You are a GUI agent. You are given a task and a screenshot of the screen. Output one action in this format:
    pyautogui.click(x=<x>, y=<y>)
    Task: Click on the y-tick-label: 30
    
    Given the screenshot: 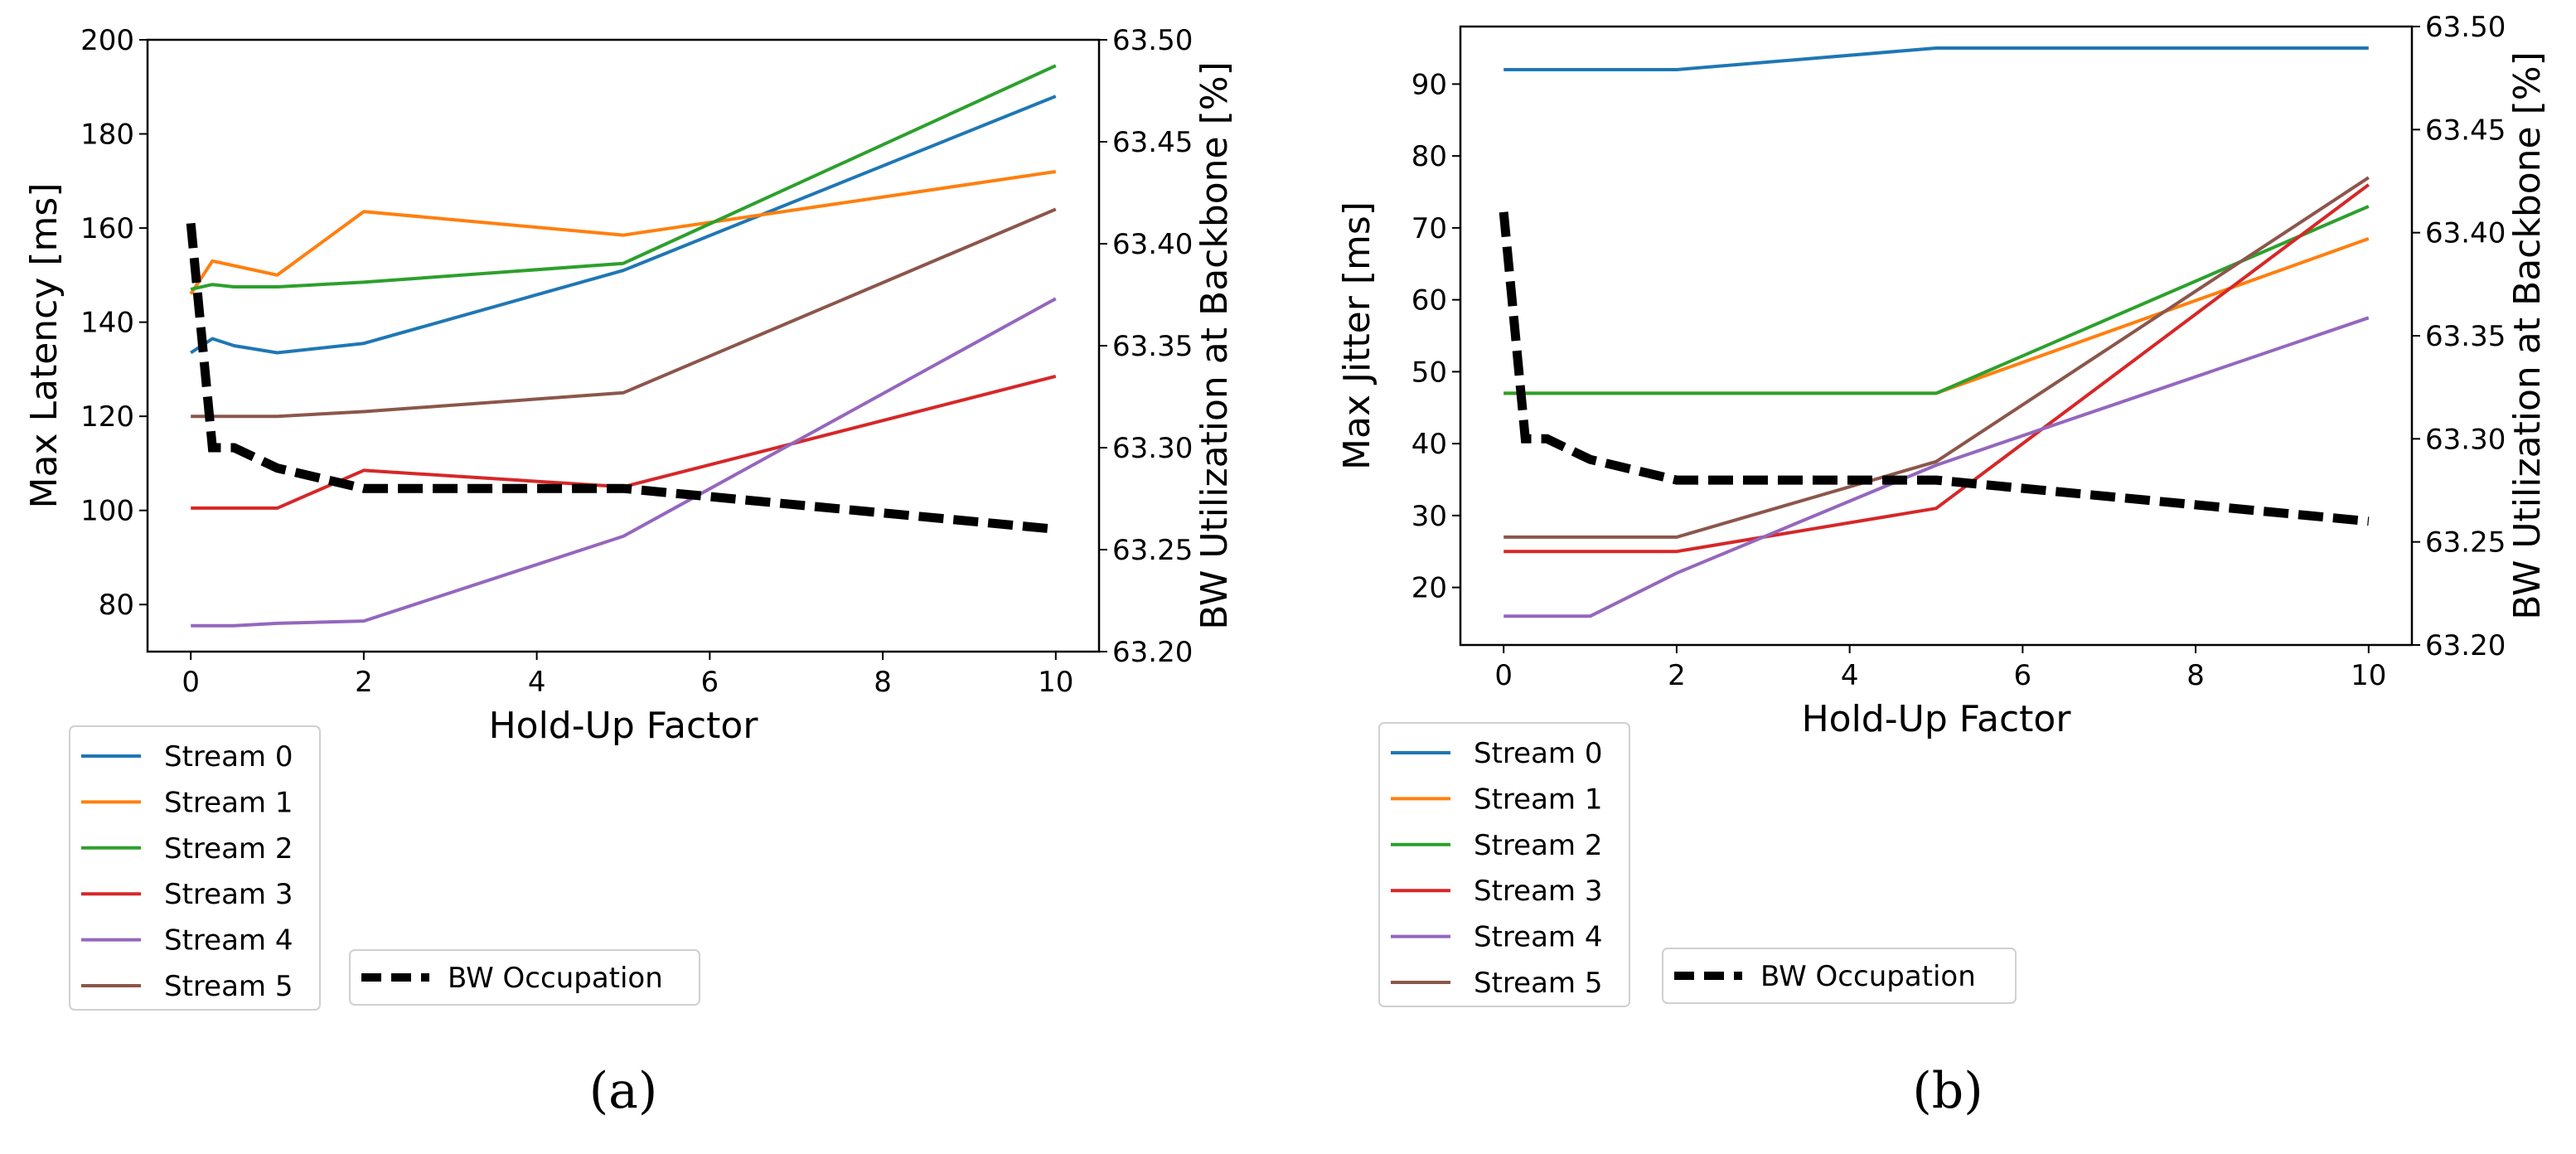 What is the action you would take?
    pyautogui.click(x=1429, y=516)
    